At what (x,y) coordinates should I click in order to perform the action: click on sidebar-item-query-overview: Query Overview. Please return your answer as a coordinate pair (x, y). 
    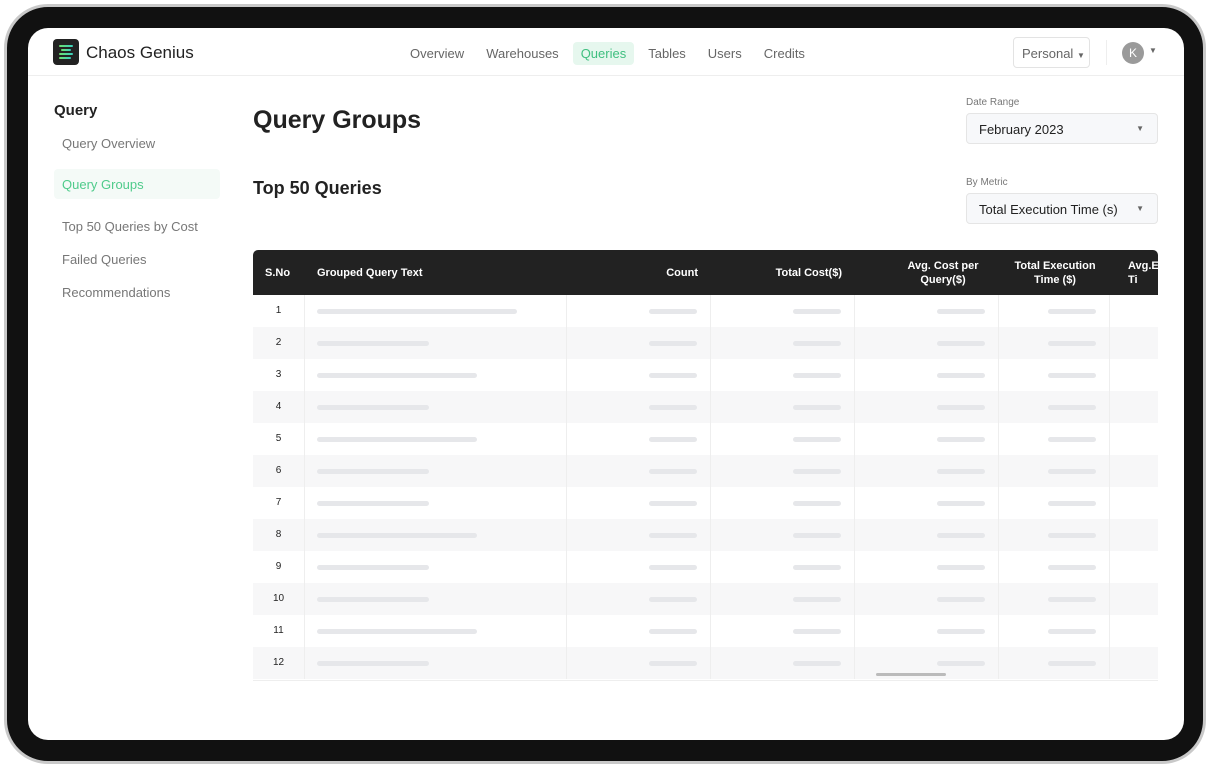
    Looking at the image, I should click on (109, 143).